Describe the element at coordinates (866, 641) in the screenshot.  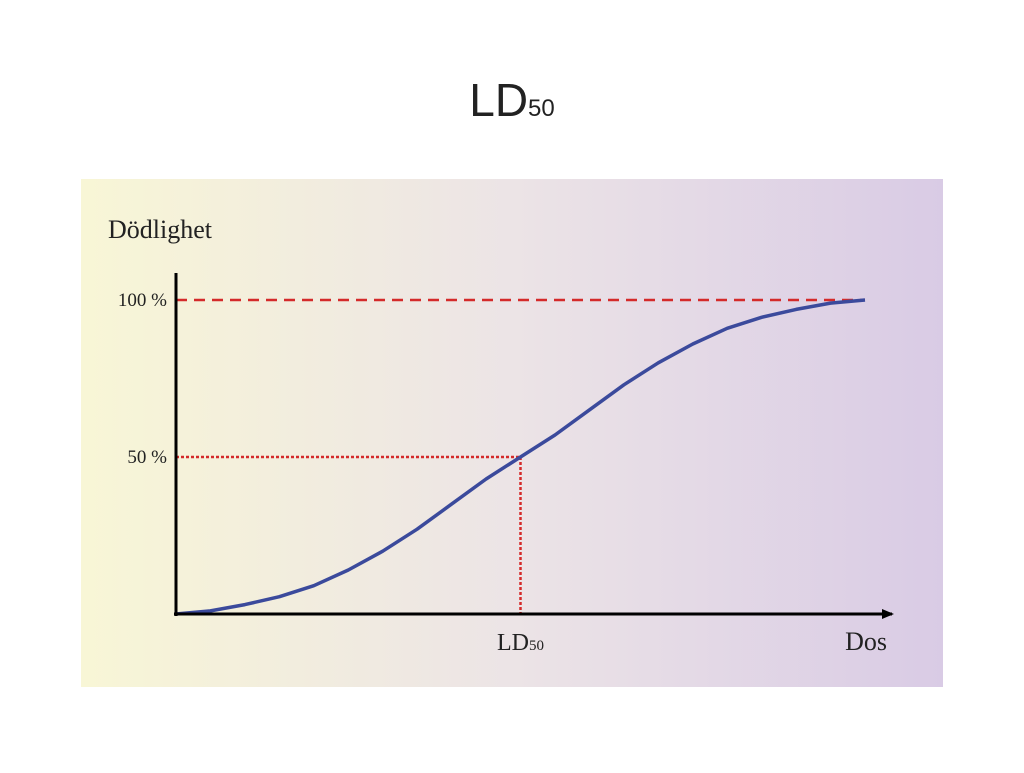
I see `x-axis-label: Dos` at that location.